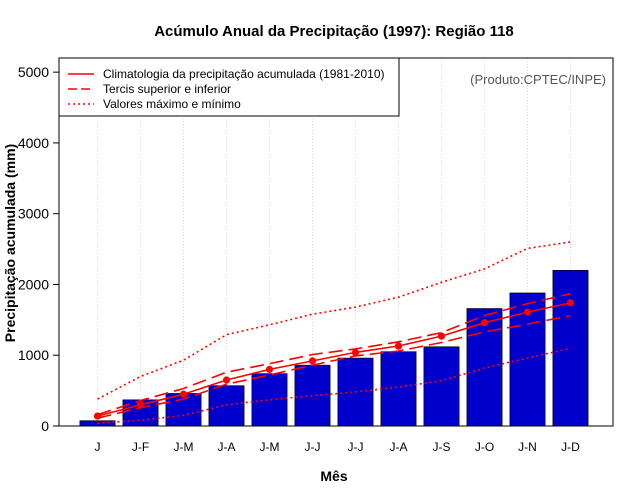 The image size is (640, 500). What do you see at coordinates (570, 447) in the screenshot?
I see `x-tick-label: J-D` at bounding box center [570, 447].